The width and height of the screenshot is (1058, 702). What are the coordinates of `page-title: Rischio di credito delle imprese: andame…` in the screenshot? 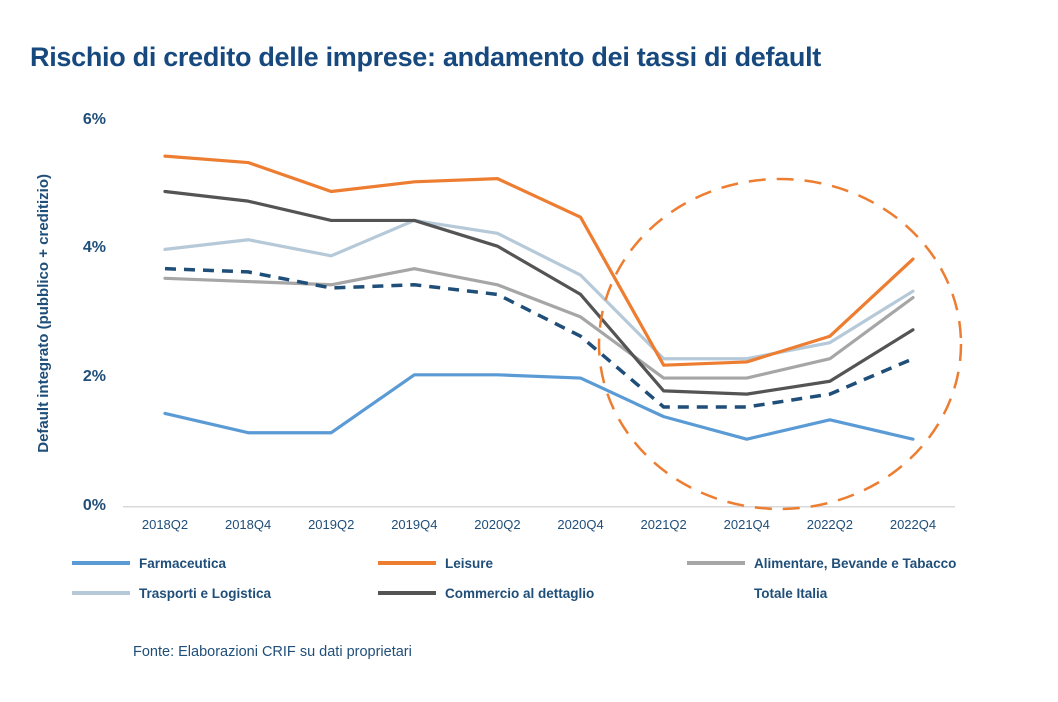 It's located at (425, 57).